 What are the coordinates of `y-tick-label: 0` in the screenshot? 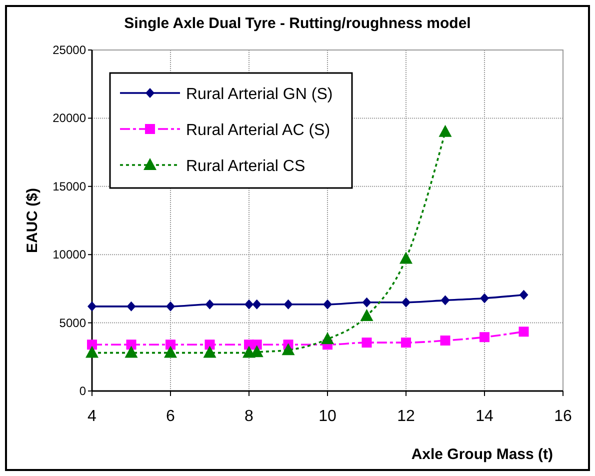 It's located at (82, 391).